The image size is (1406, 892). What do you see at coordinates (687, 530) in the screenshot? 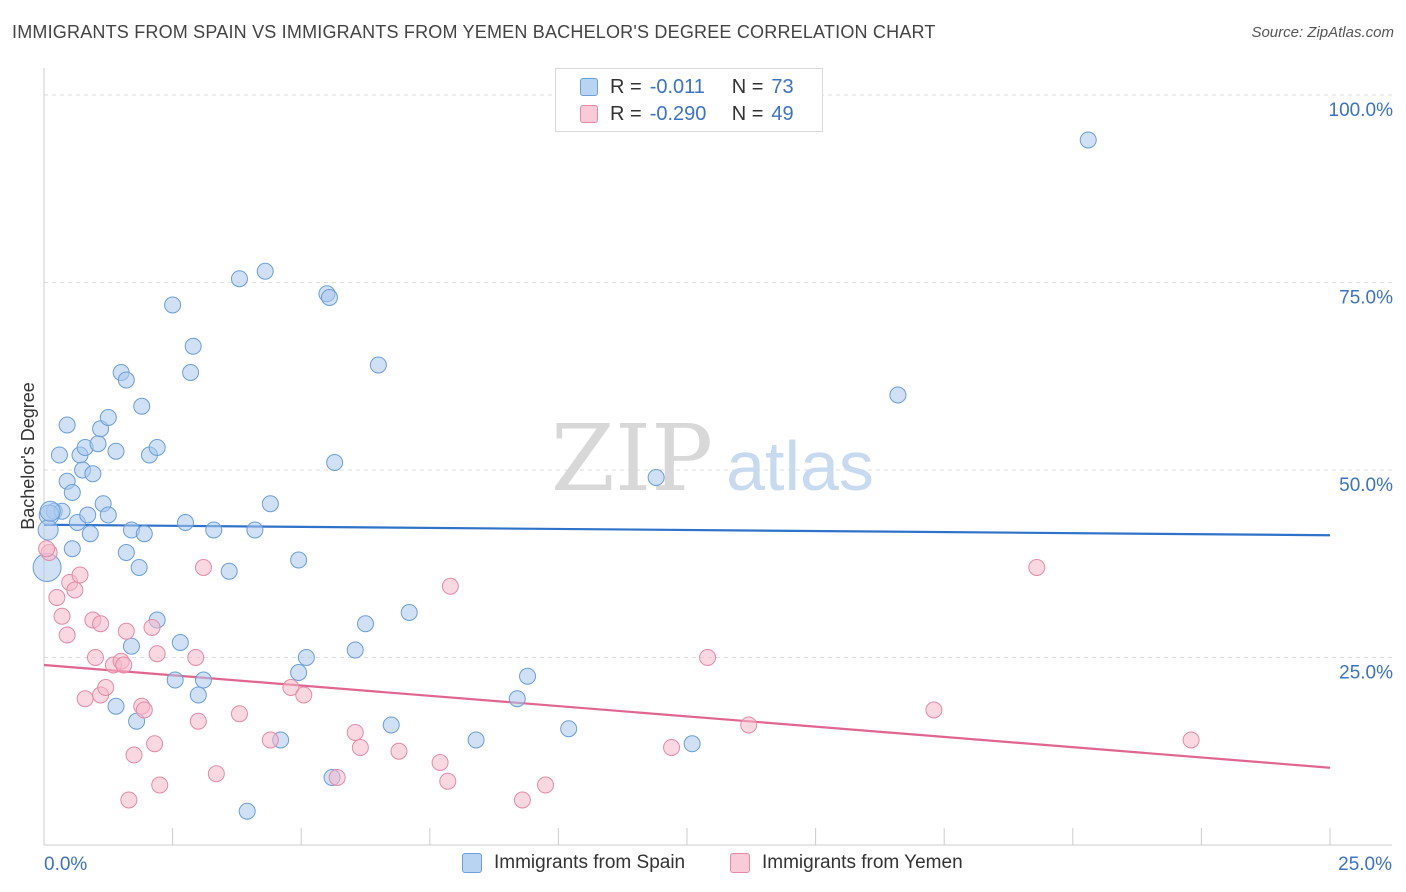
I see `trend-line-spain` at bounding box center [687, 530].